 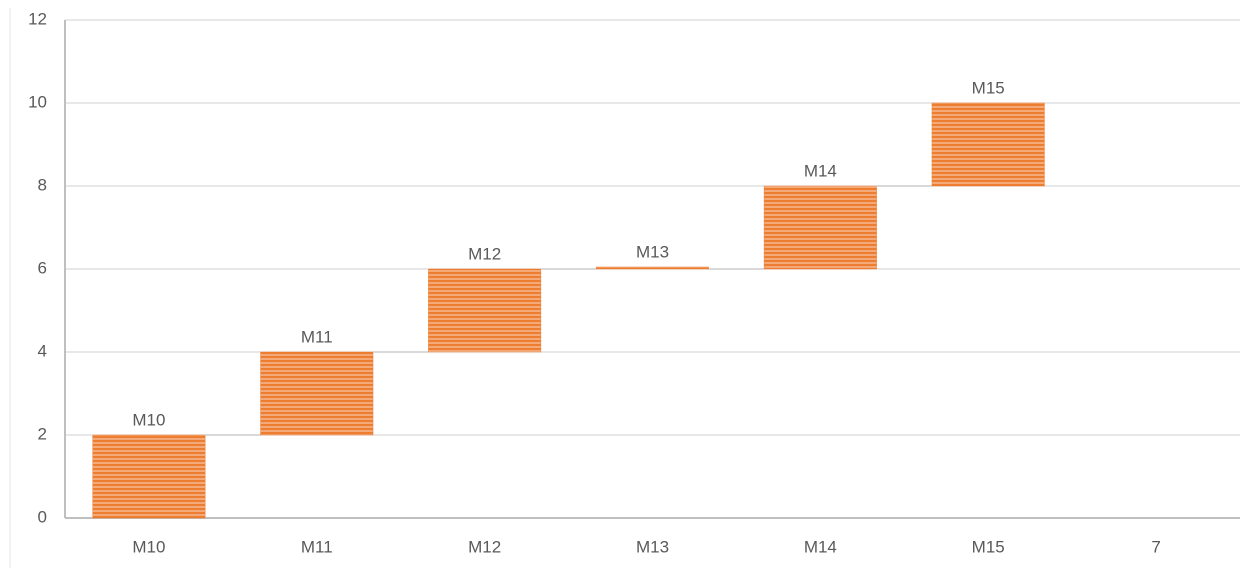 What do you see at coordinates (484, 546) in the screenshot?
I see `x-tick-label: M12` at bounding box center [484, 546].